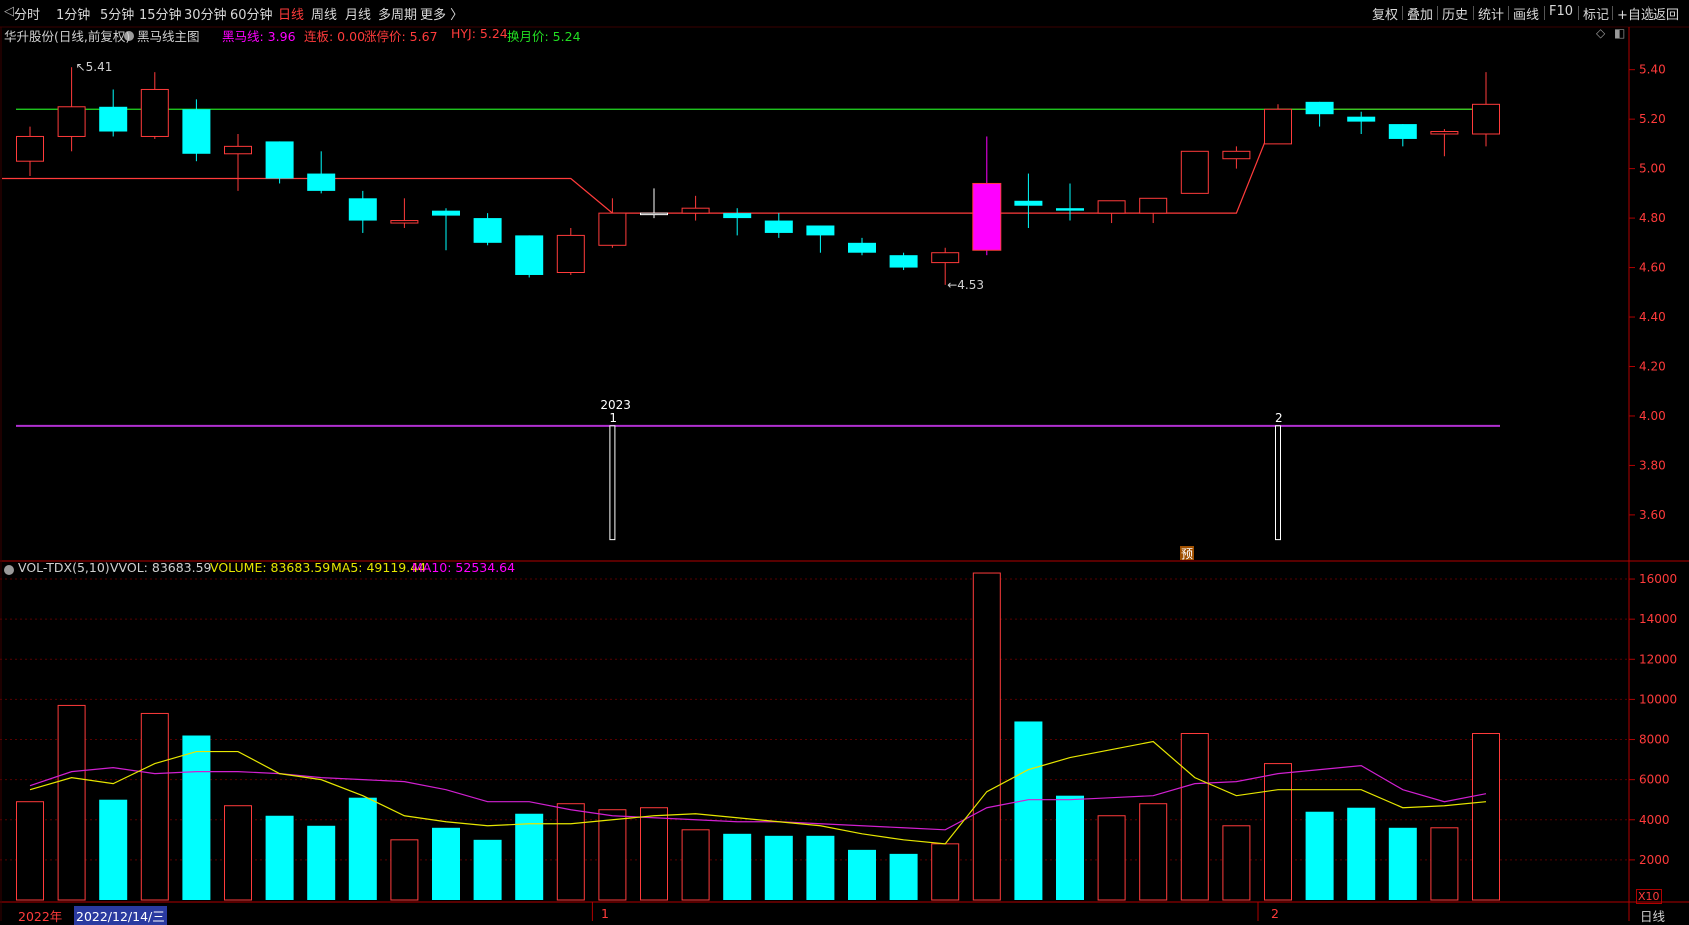 This screenshot has height=925, width=1689. Describe the element at coordinates (27, 15) in the screenshot. I see `period-tab-0: 分时` at that location.